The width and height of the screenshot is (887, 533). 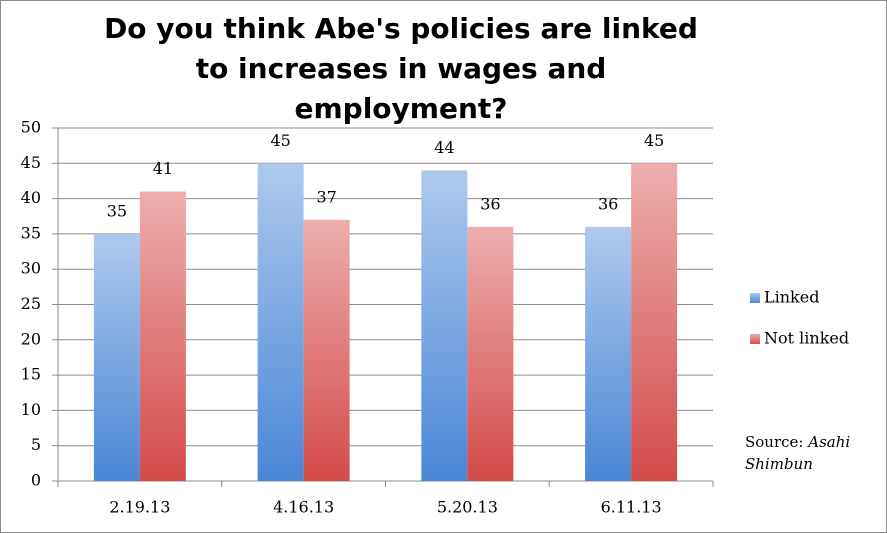 What do you see at coordinates (163, 168) in the screenshot?
I see `value-label: 41` at bounding box center [163, 168].